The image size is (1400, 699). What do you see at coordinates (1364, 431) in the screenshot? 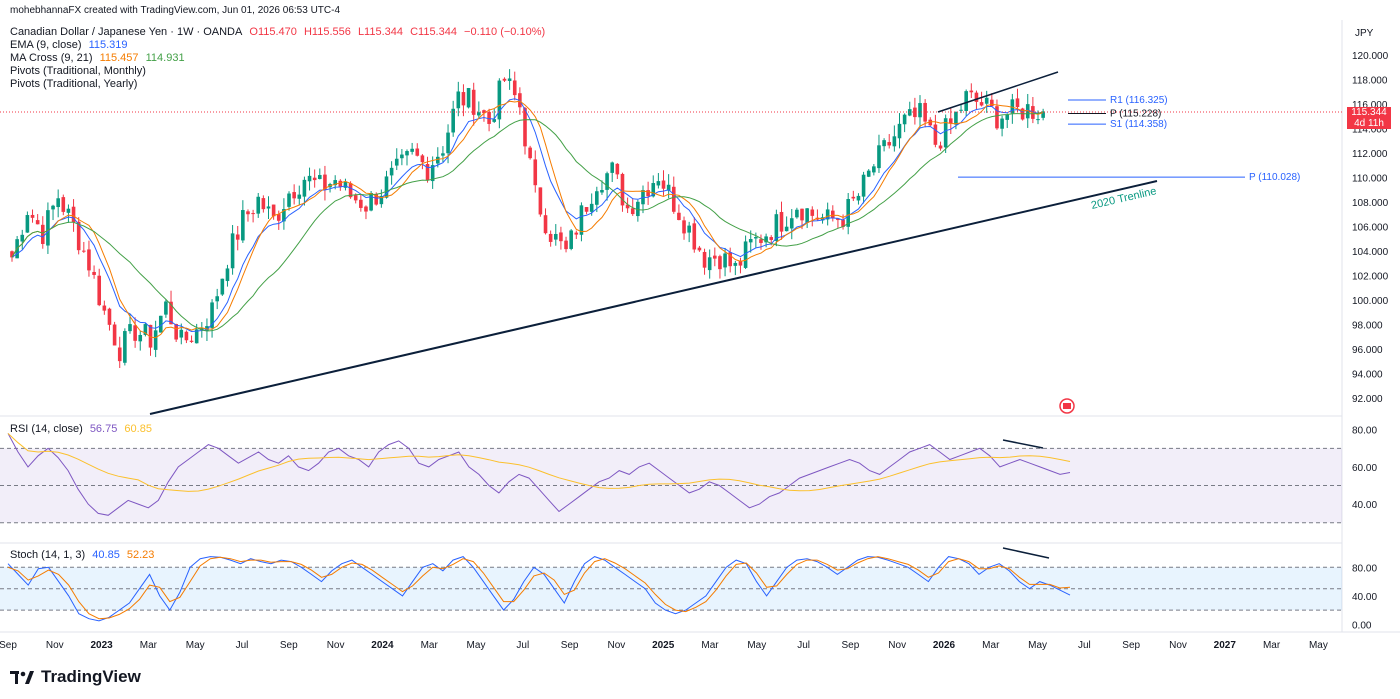
I see `rsi-tick-label: 80.00` at bounding box center [1364, 431].